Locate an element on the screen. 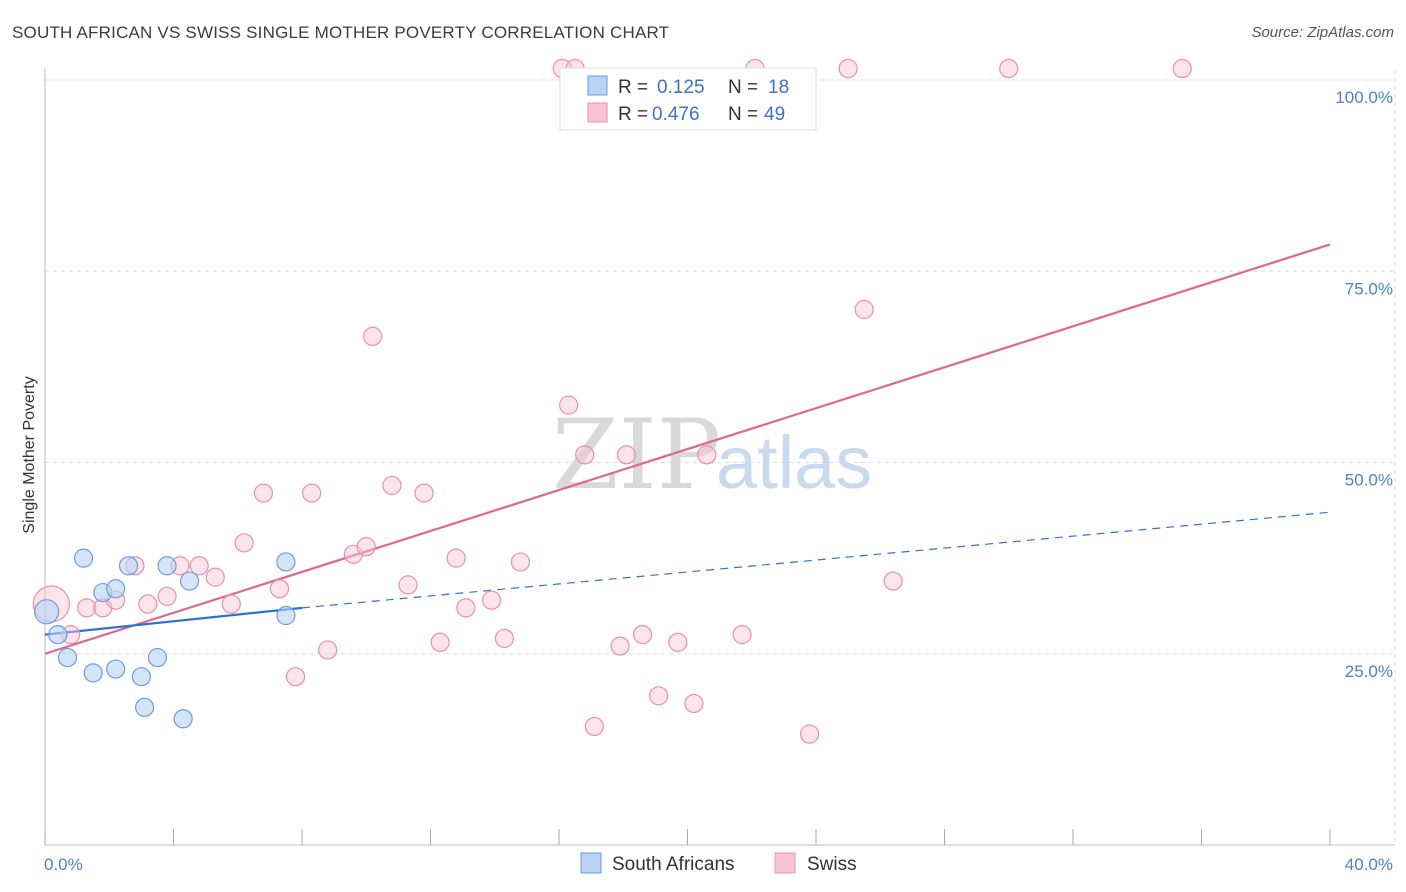 This screenshot has width=1406, height=892. legend-n-value-2: 49 is located at coordinates (774, 114).